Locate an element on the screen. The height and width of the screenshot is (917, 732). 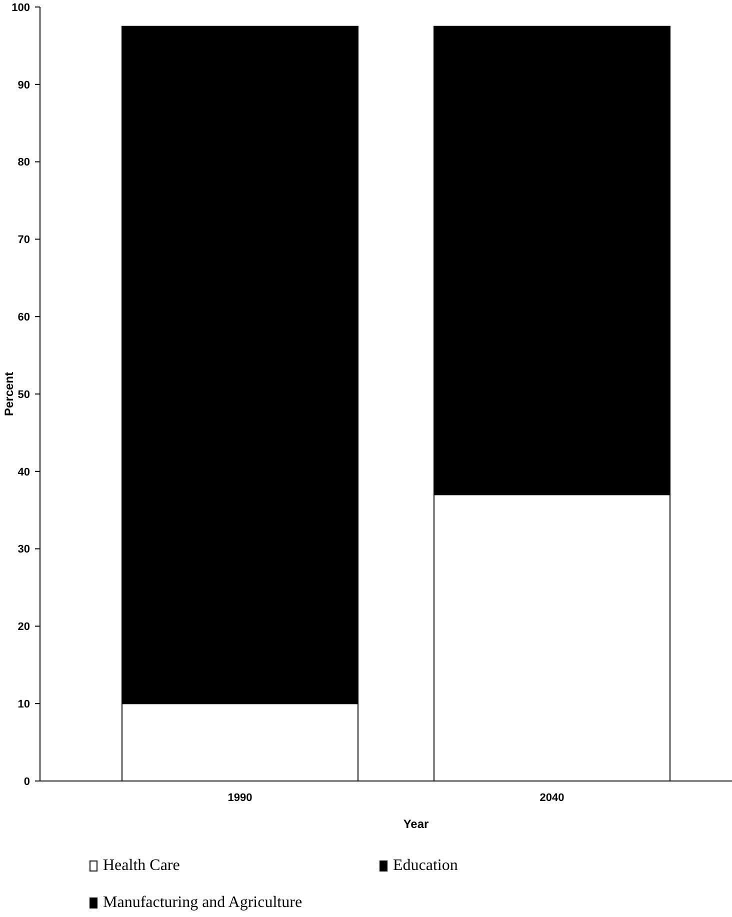
legend-label: Health Care is located at coordinates (141, 865).